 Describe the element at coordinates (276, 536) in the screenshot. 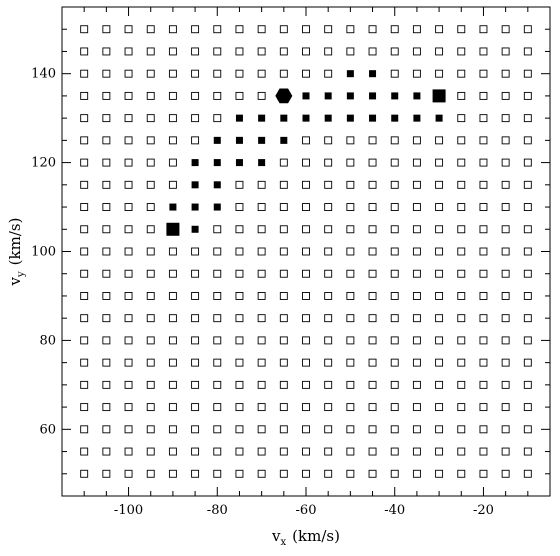

I see `x-axis-label-symbol: v` at that location.